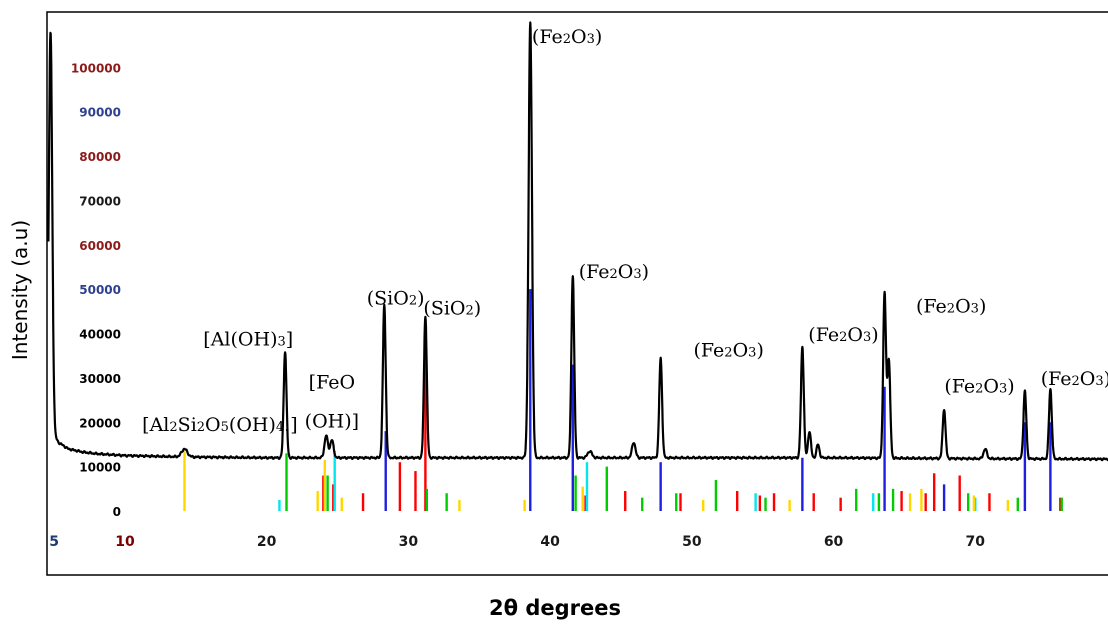 Image resolution: width=1108 pixels, height=626 pixels. Describe the element at coordinates (20, 290) in the screenshot. I see `y-axis-title: Intensity (a.u)` at that location.